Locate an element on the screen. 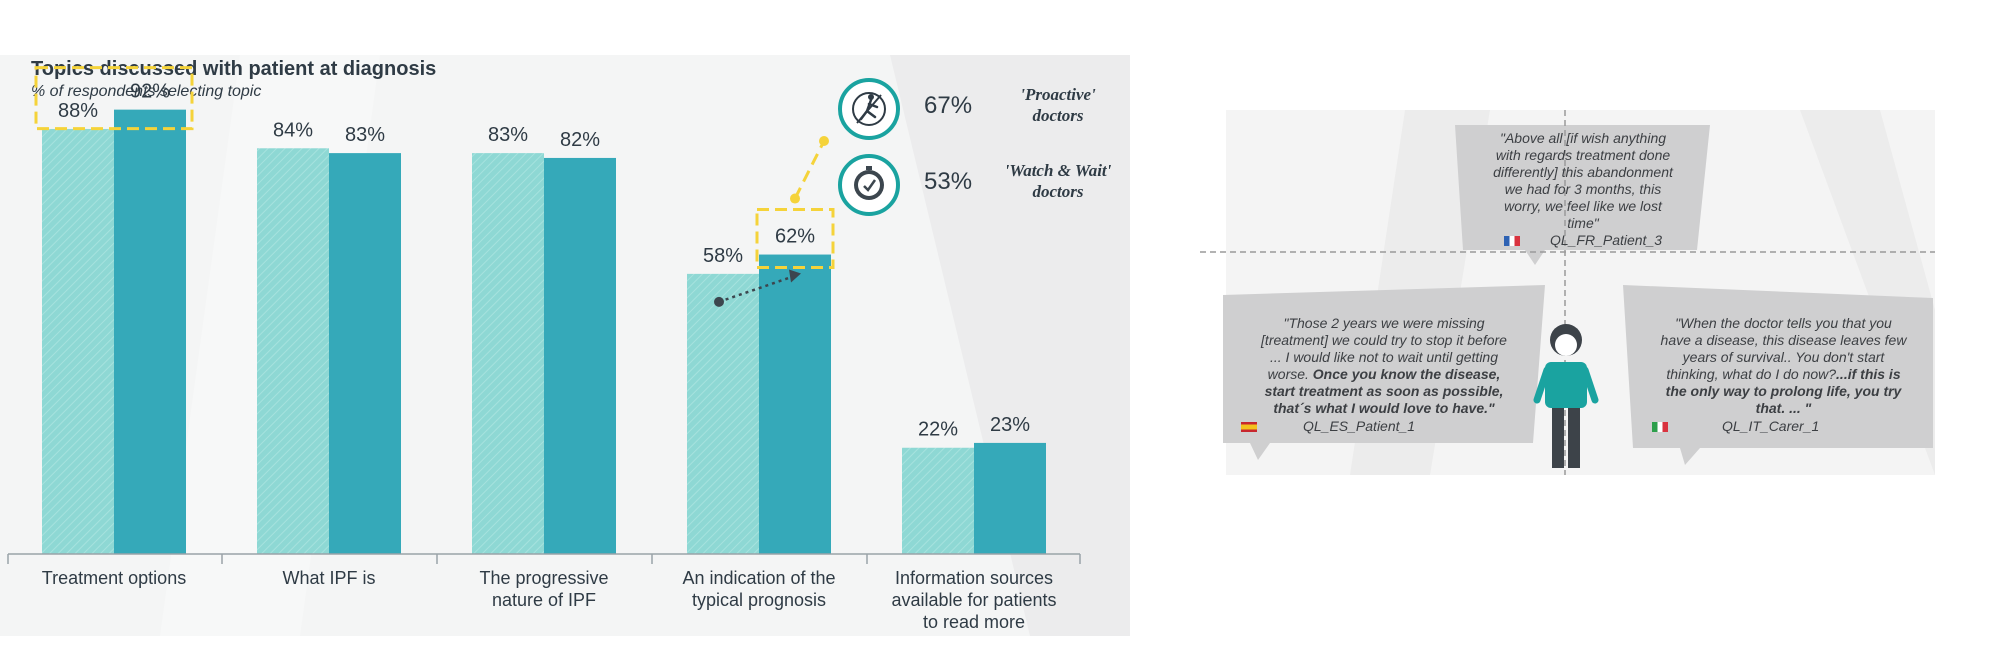 The height and width of the screenshot is (666, 2000). category-label-3-1: typical prognosis is located at coordinates (759, 600).